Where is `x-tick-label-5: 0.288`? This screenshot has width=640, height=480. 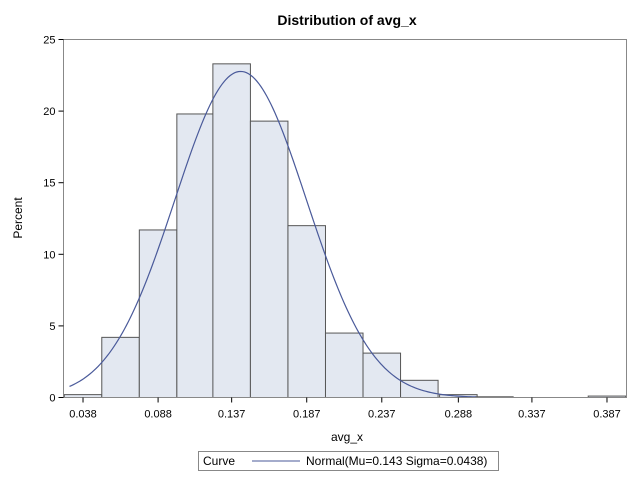
x-tick-label-5: 0.288 is located at coordinates (459, 415).